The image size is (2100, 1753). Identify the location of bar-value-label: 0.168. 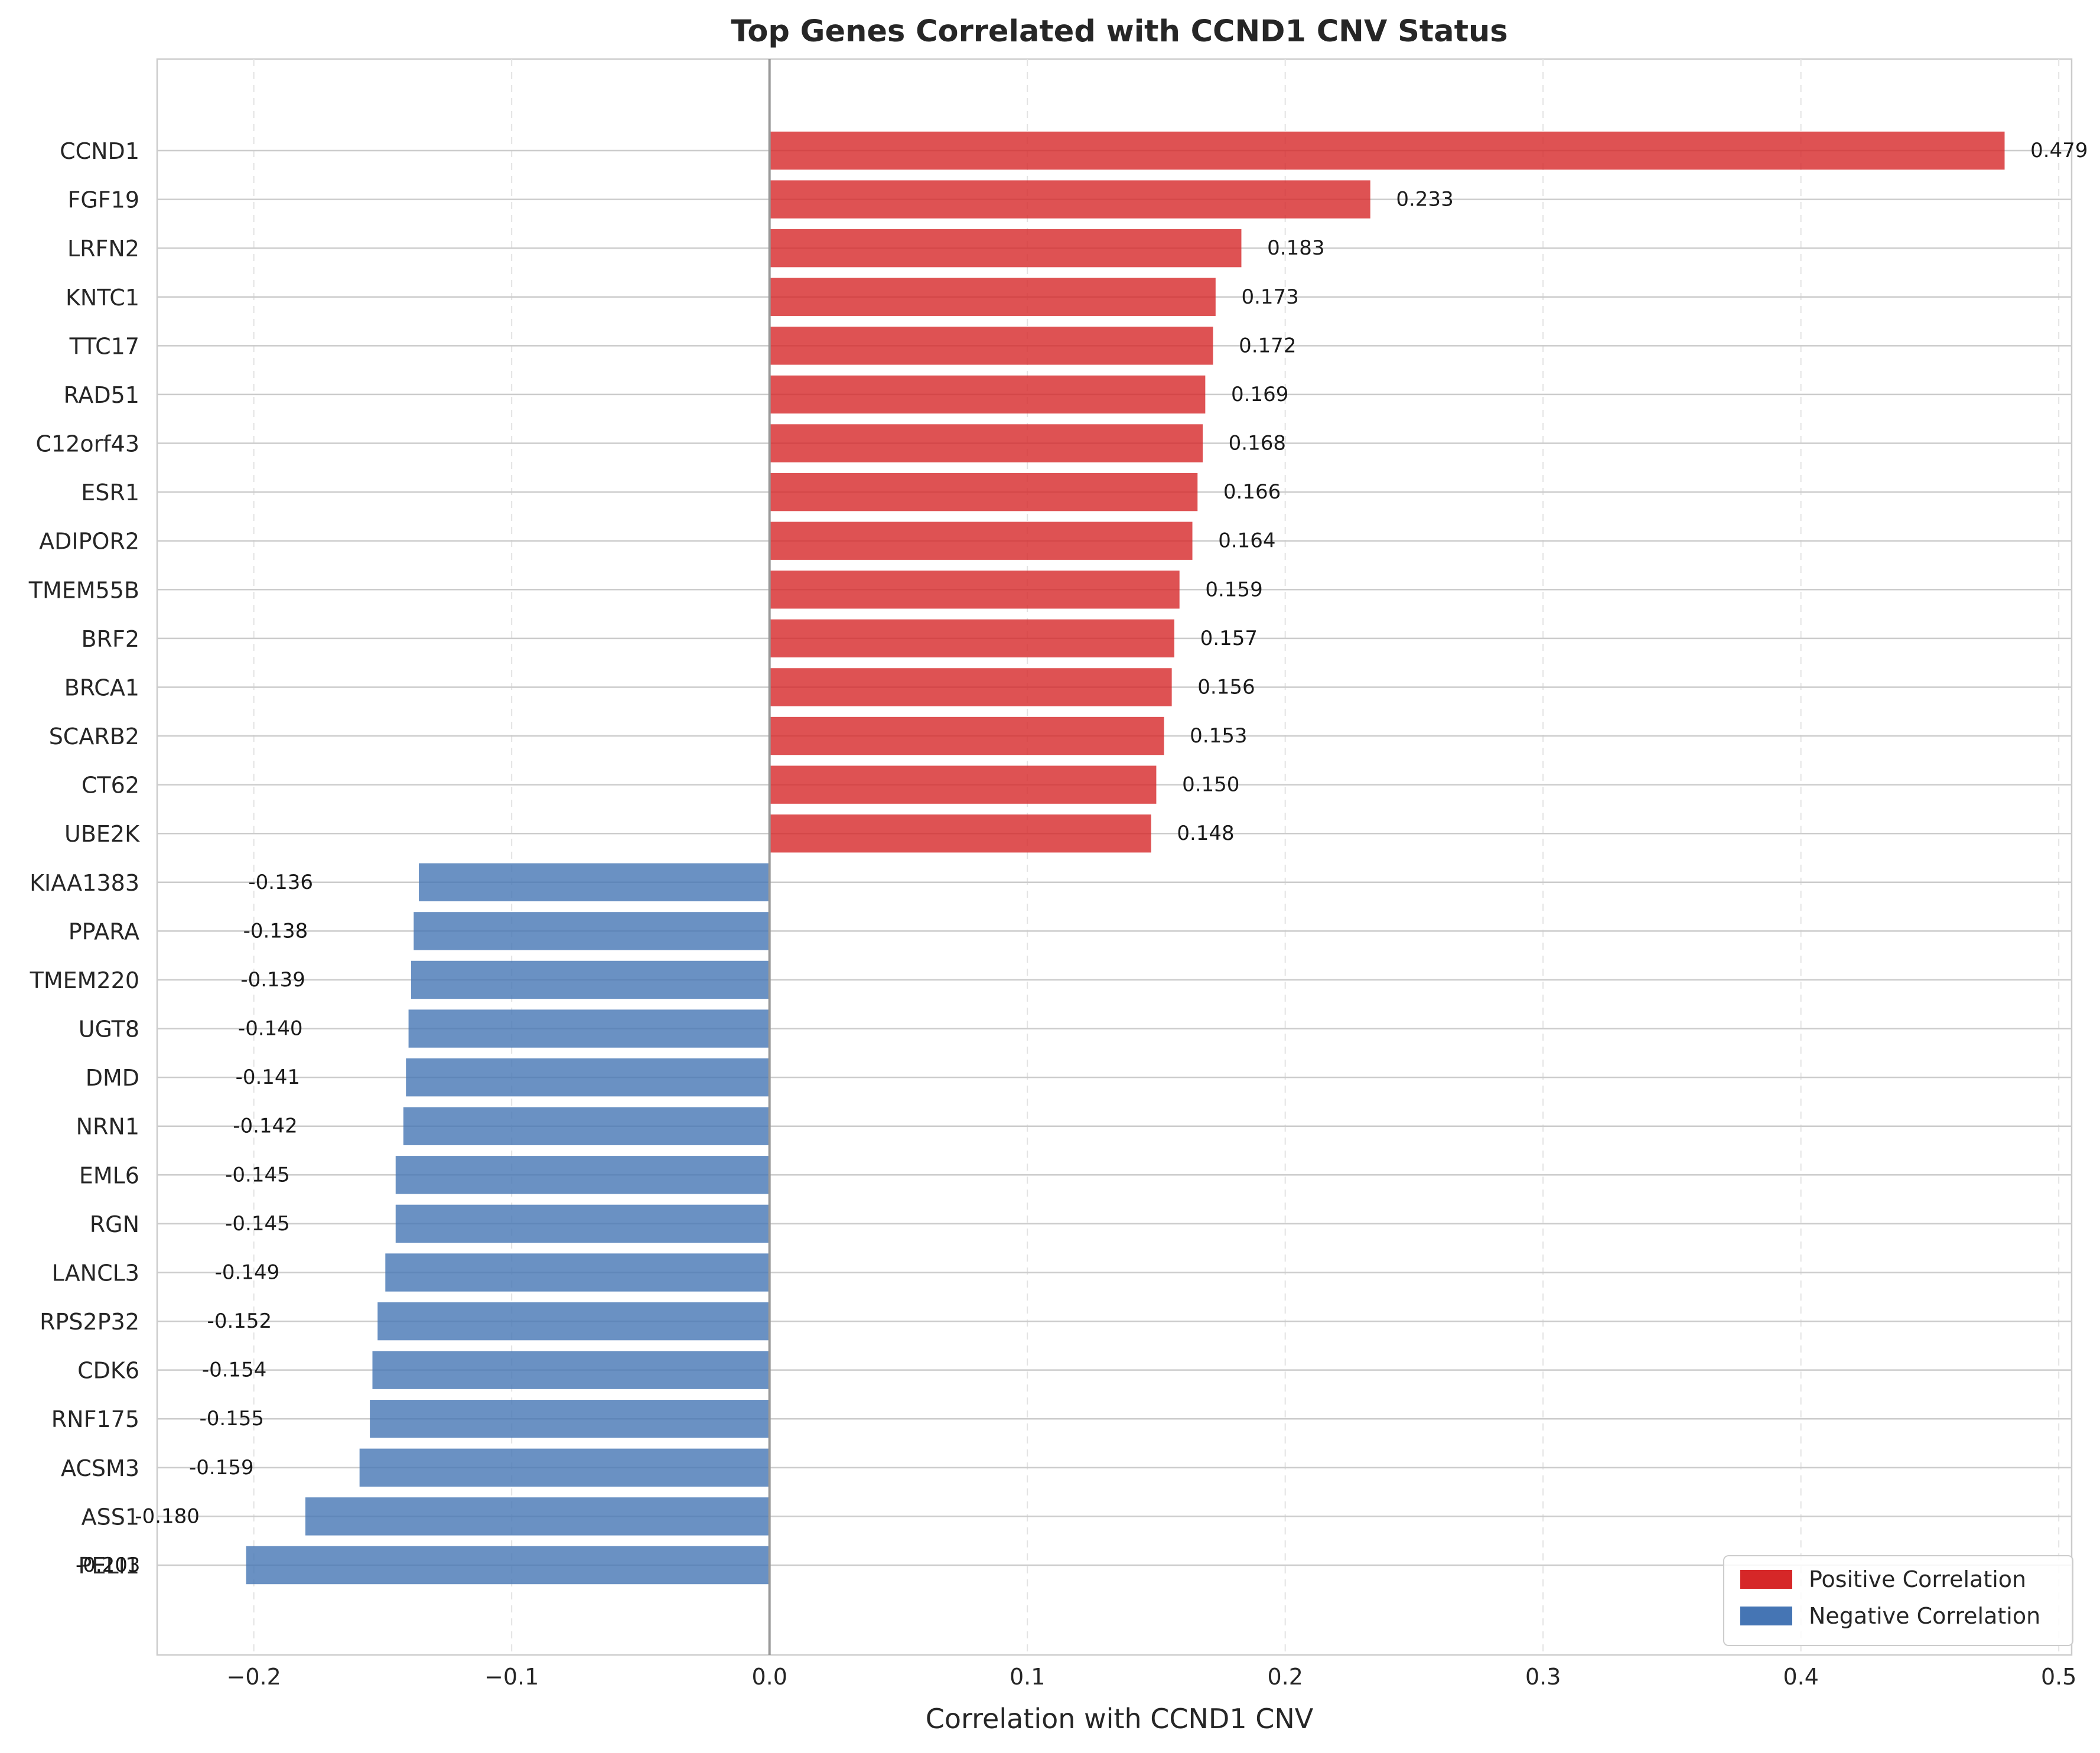
(1258, 444).